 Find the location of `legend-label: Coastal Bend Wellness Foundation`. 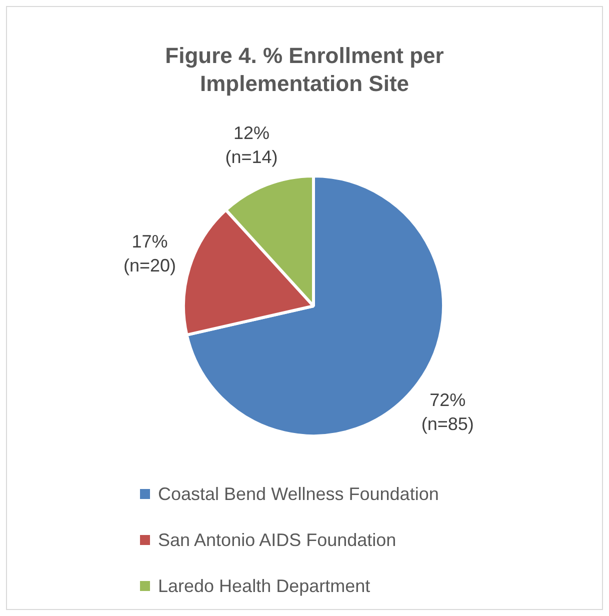

legend-label: Coastal Bend Wellness Foundation is located at coordinates (298, 494).